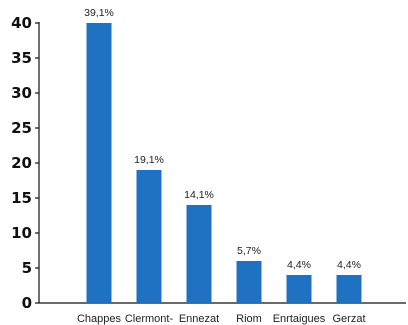 Image resolution: width=408 pixels, height=325 pixels. I want to click on bar-gerzat, so click(349, 289).